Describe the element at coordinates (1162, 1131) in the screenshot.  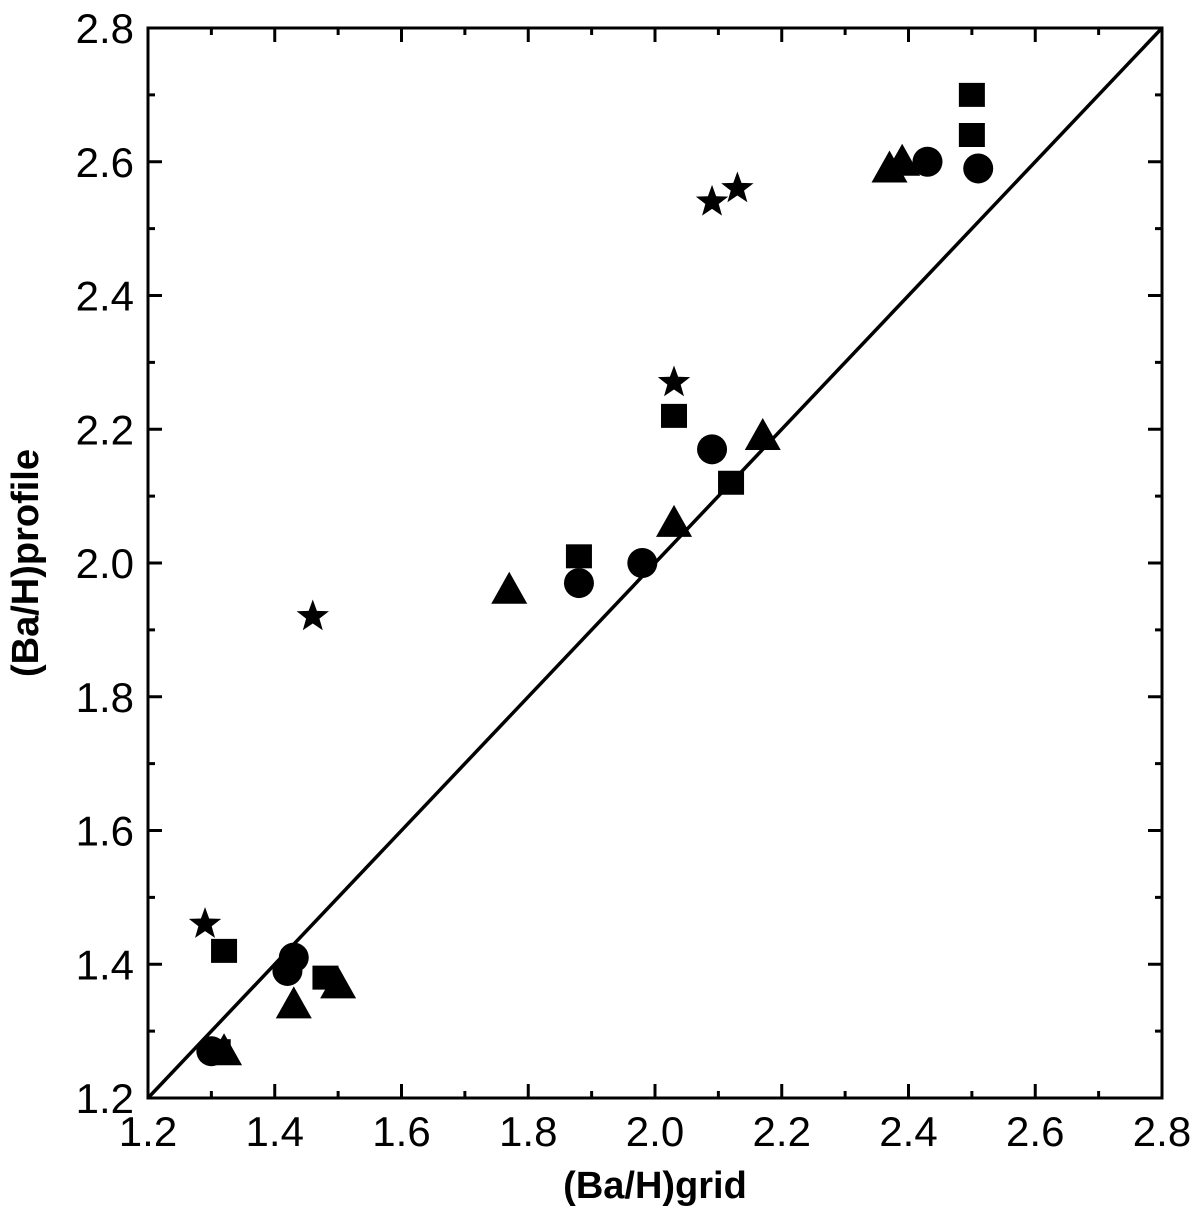
I see `x-tick-label: 2.8` at that location.